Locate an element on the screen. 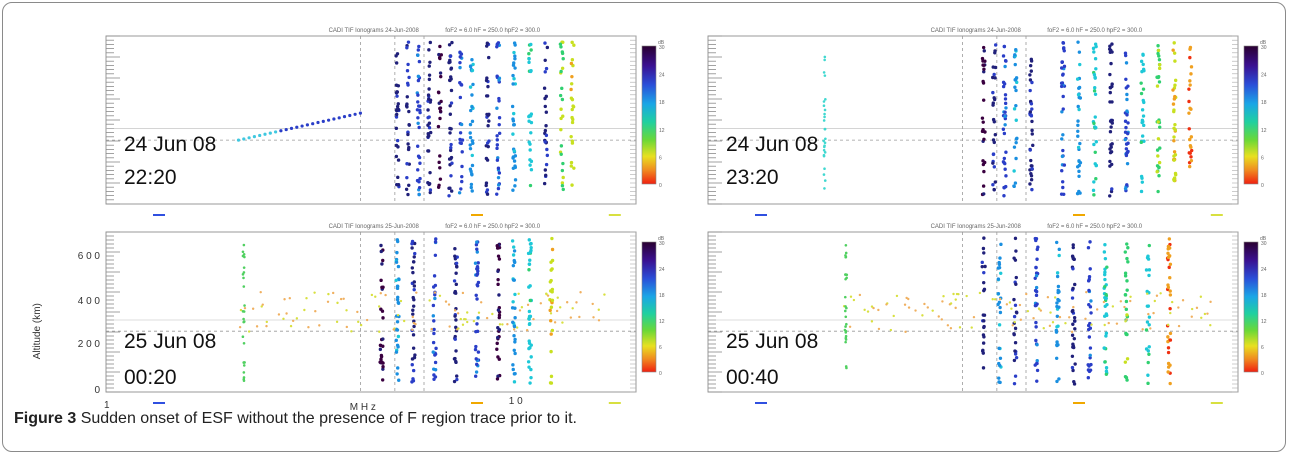 The height and width of the screenshot is (456, 1292). colorbar-label: 0 is located at coordinates (1262, 374).